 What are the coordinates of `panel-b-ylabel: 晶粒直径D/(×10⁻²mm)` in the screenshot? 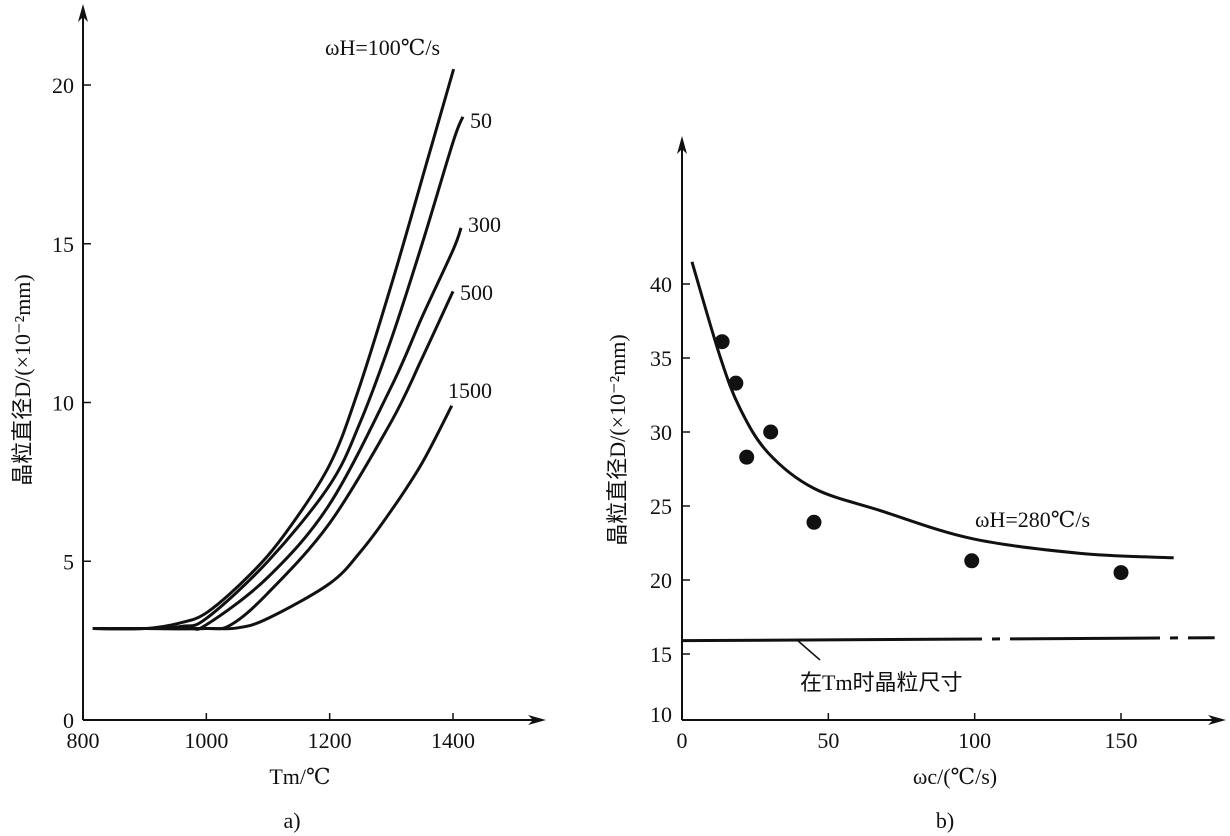 It's located at (617, 440).